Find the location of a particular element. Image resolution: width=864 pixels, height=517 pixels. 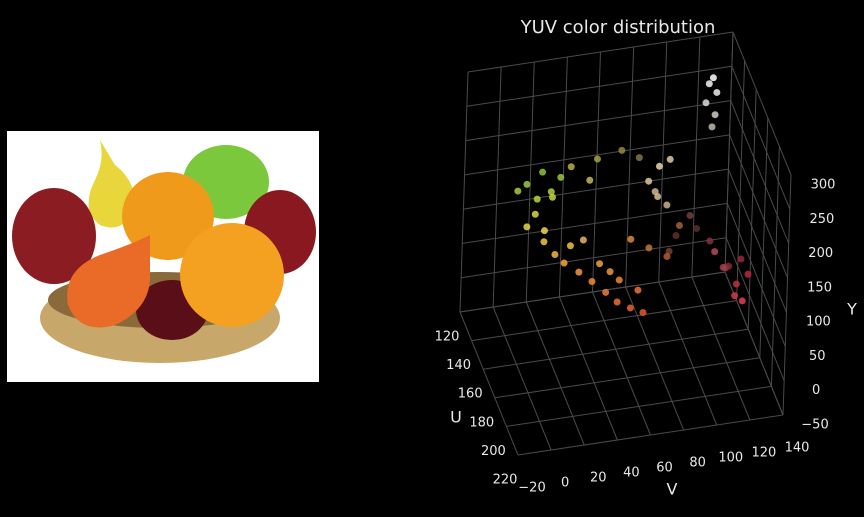

y-tick-label: 140 is located at coordinates (458, 365).